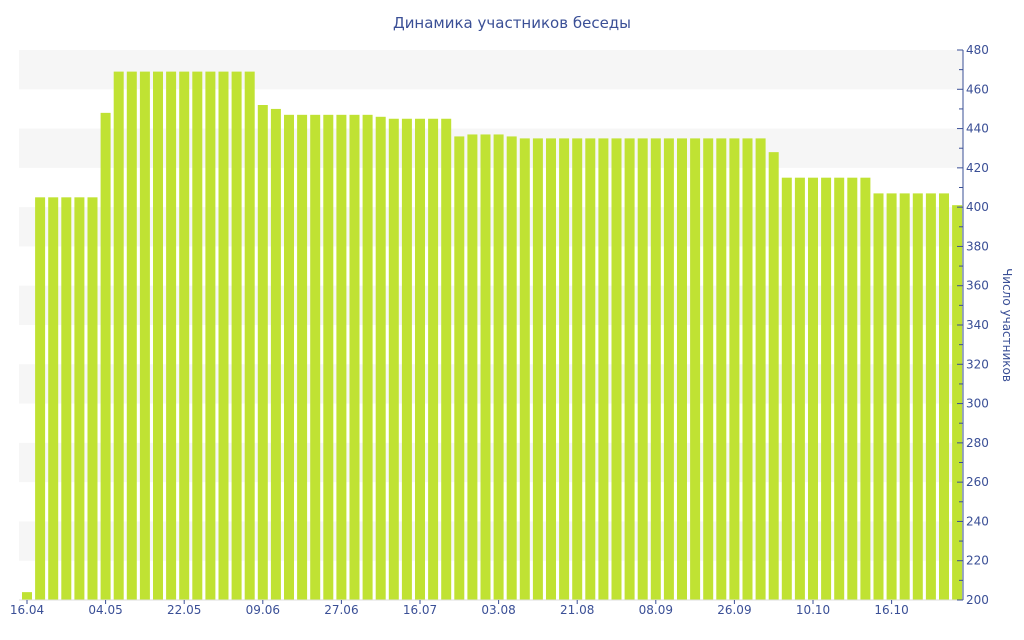 The image size is (1024, 640). What do you see at coordinates (420, 610) in the screenshot?
I see `x-tick-label: 16.07` at bounding box center [420, 610].